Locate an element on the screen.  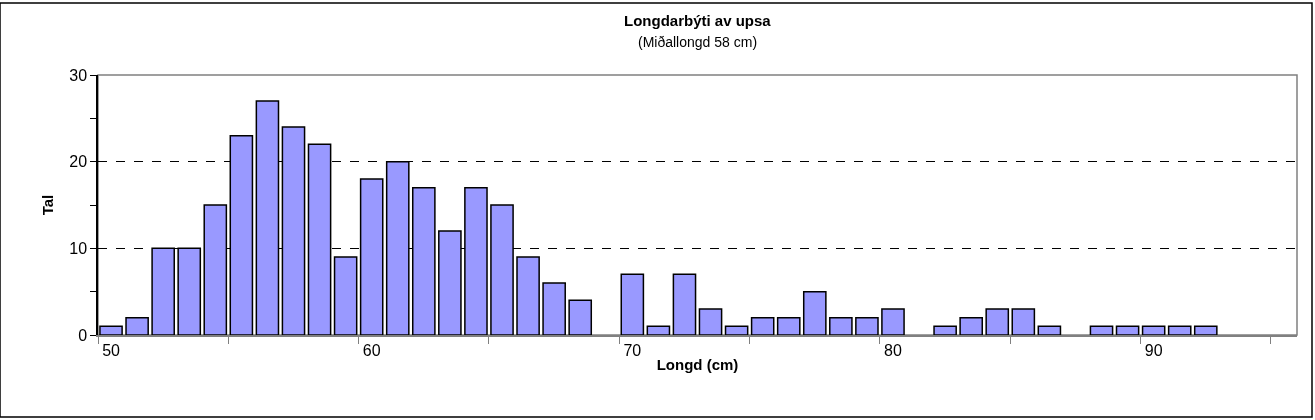
y-tick-label: 20 is located at coordinates (78, 162).